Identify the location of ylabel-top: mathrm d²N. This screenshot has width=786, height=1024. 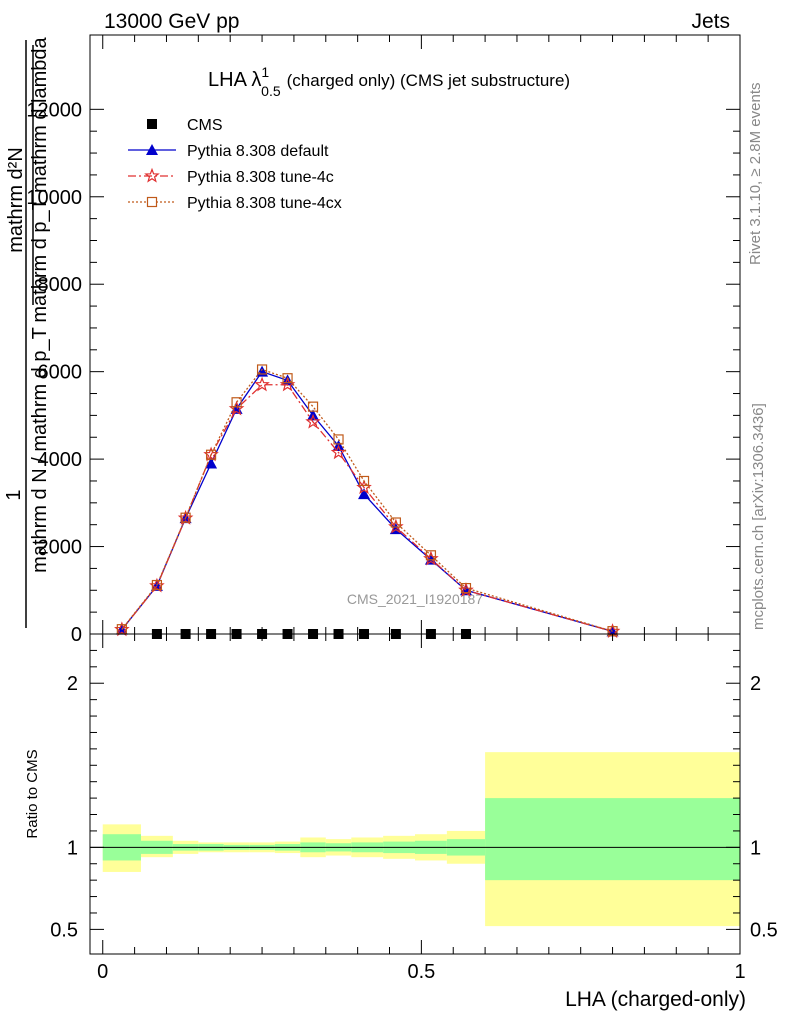
(16, 200).